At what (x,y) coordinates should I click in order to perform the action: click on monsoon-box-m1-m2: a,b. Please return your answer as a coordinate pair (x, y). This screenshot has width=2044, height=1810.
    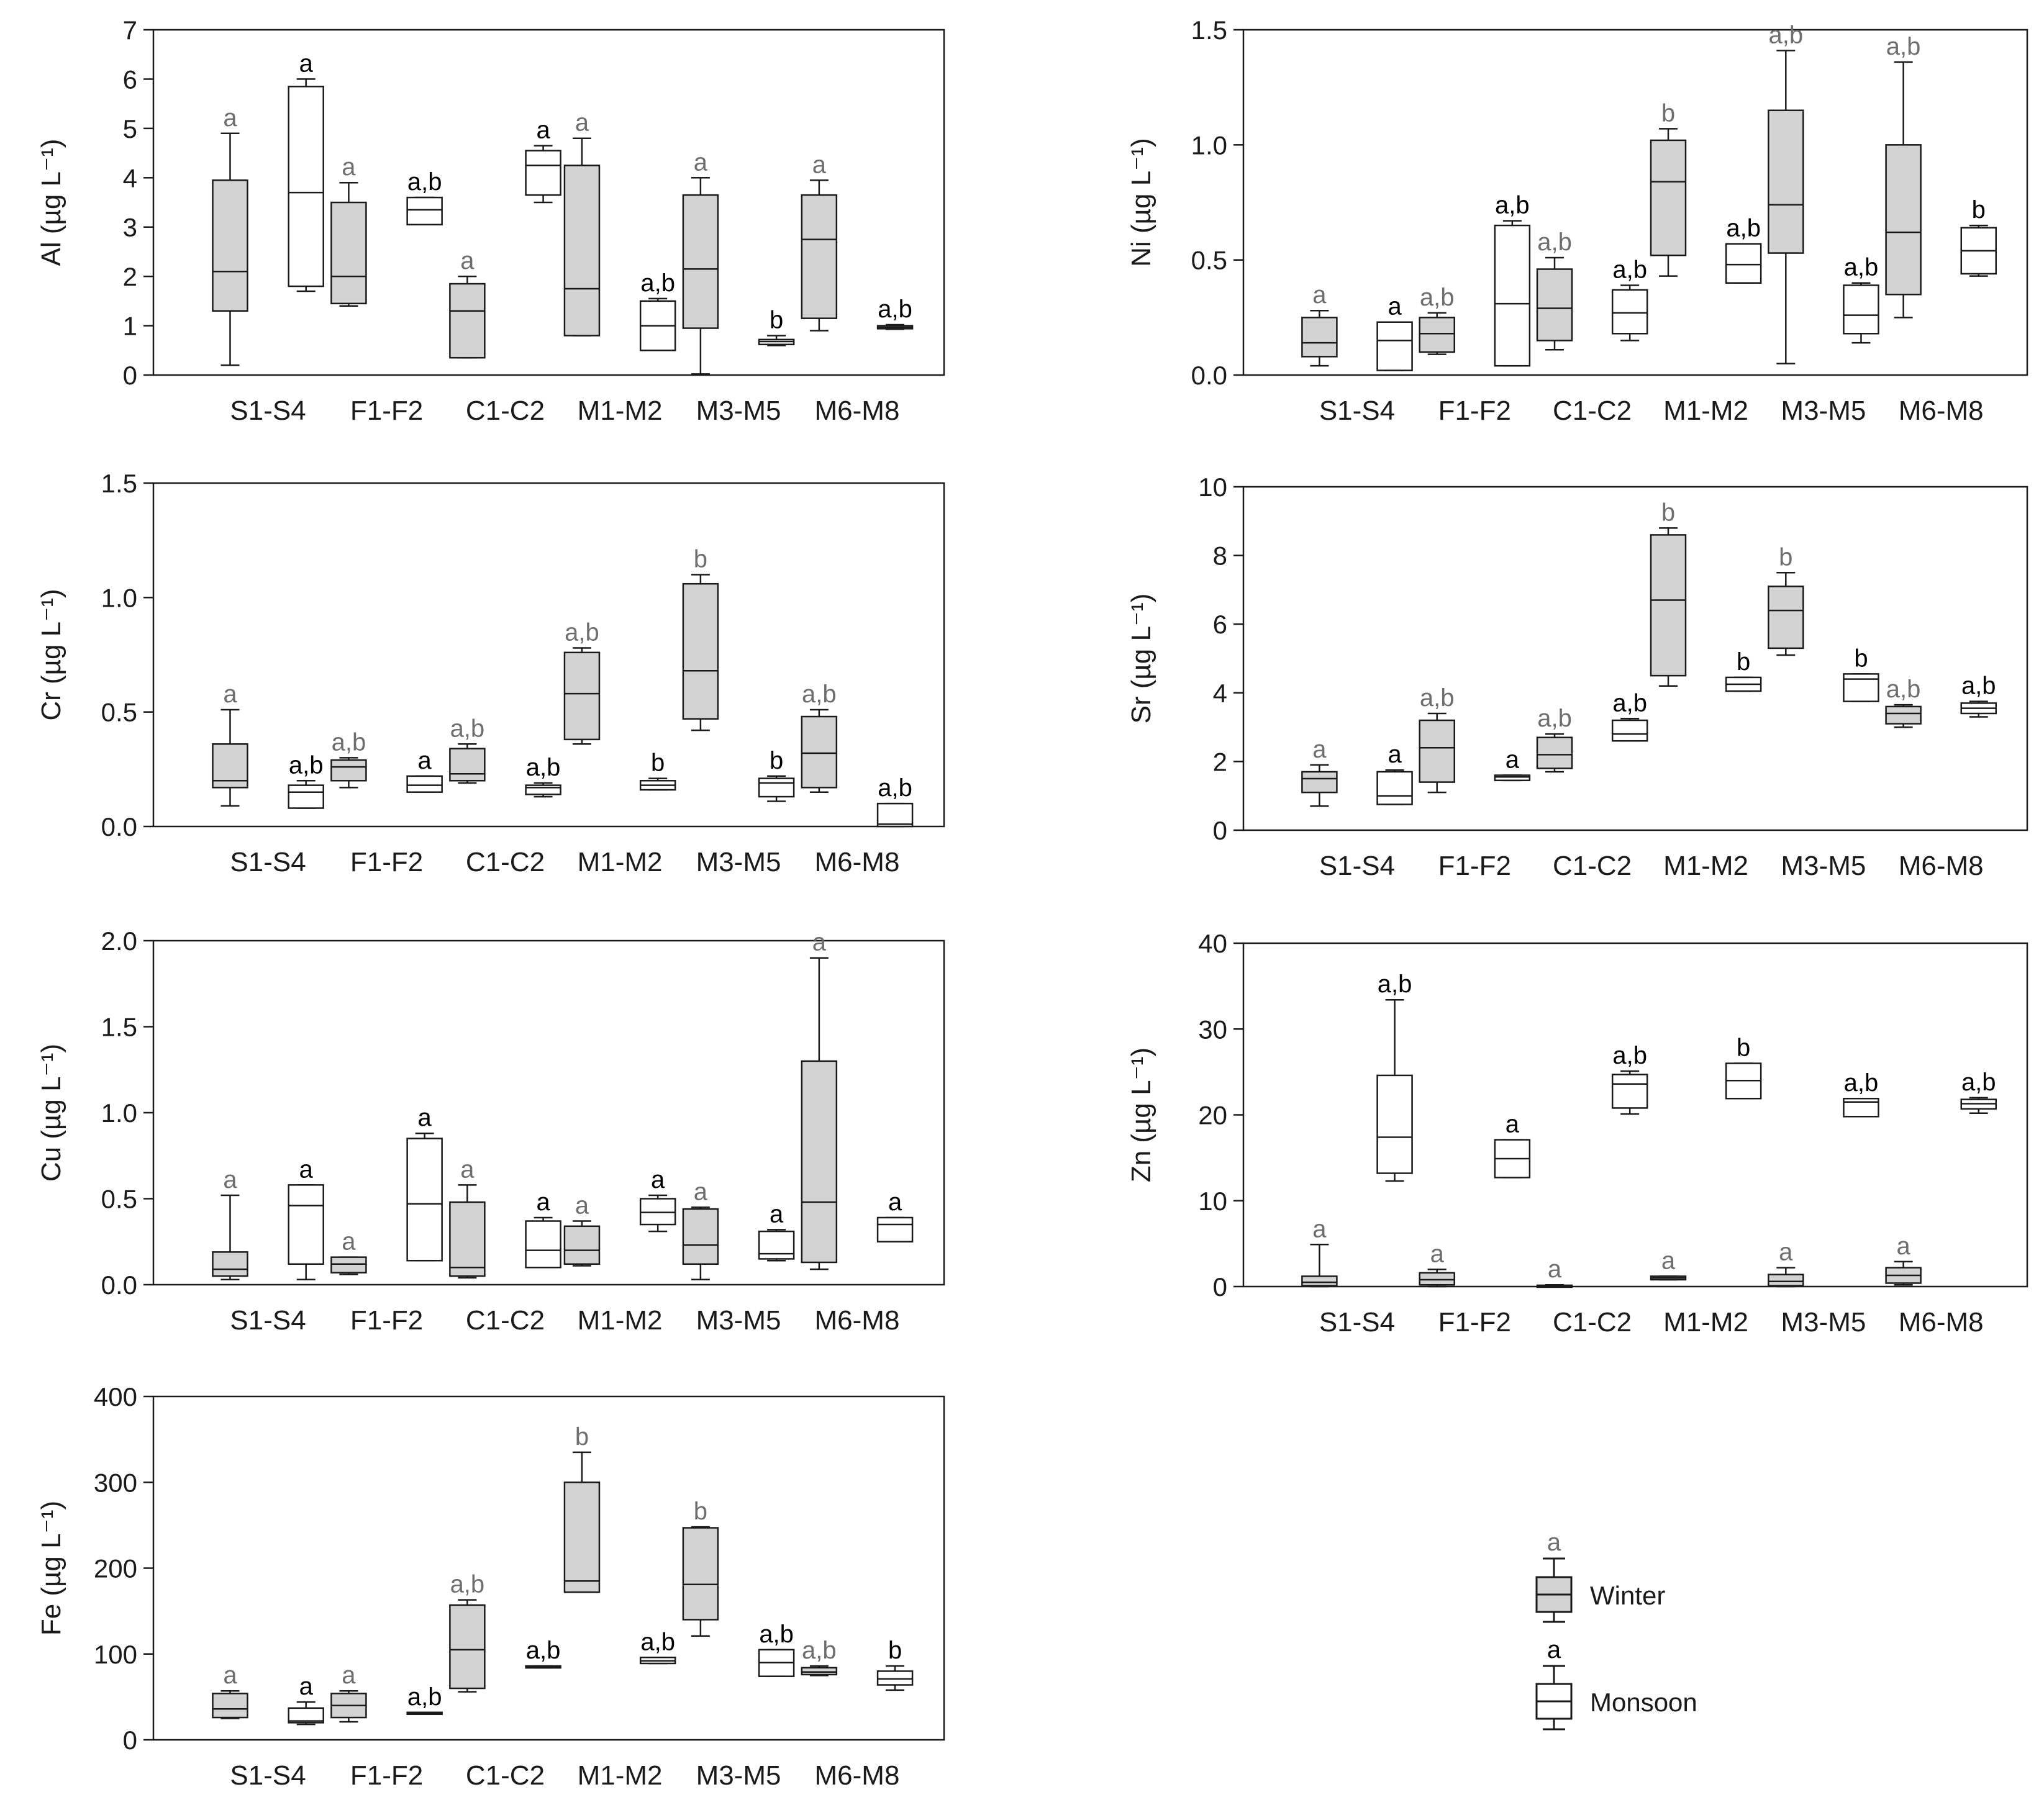
    Looking at the image, I should click on (657, 1647).